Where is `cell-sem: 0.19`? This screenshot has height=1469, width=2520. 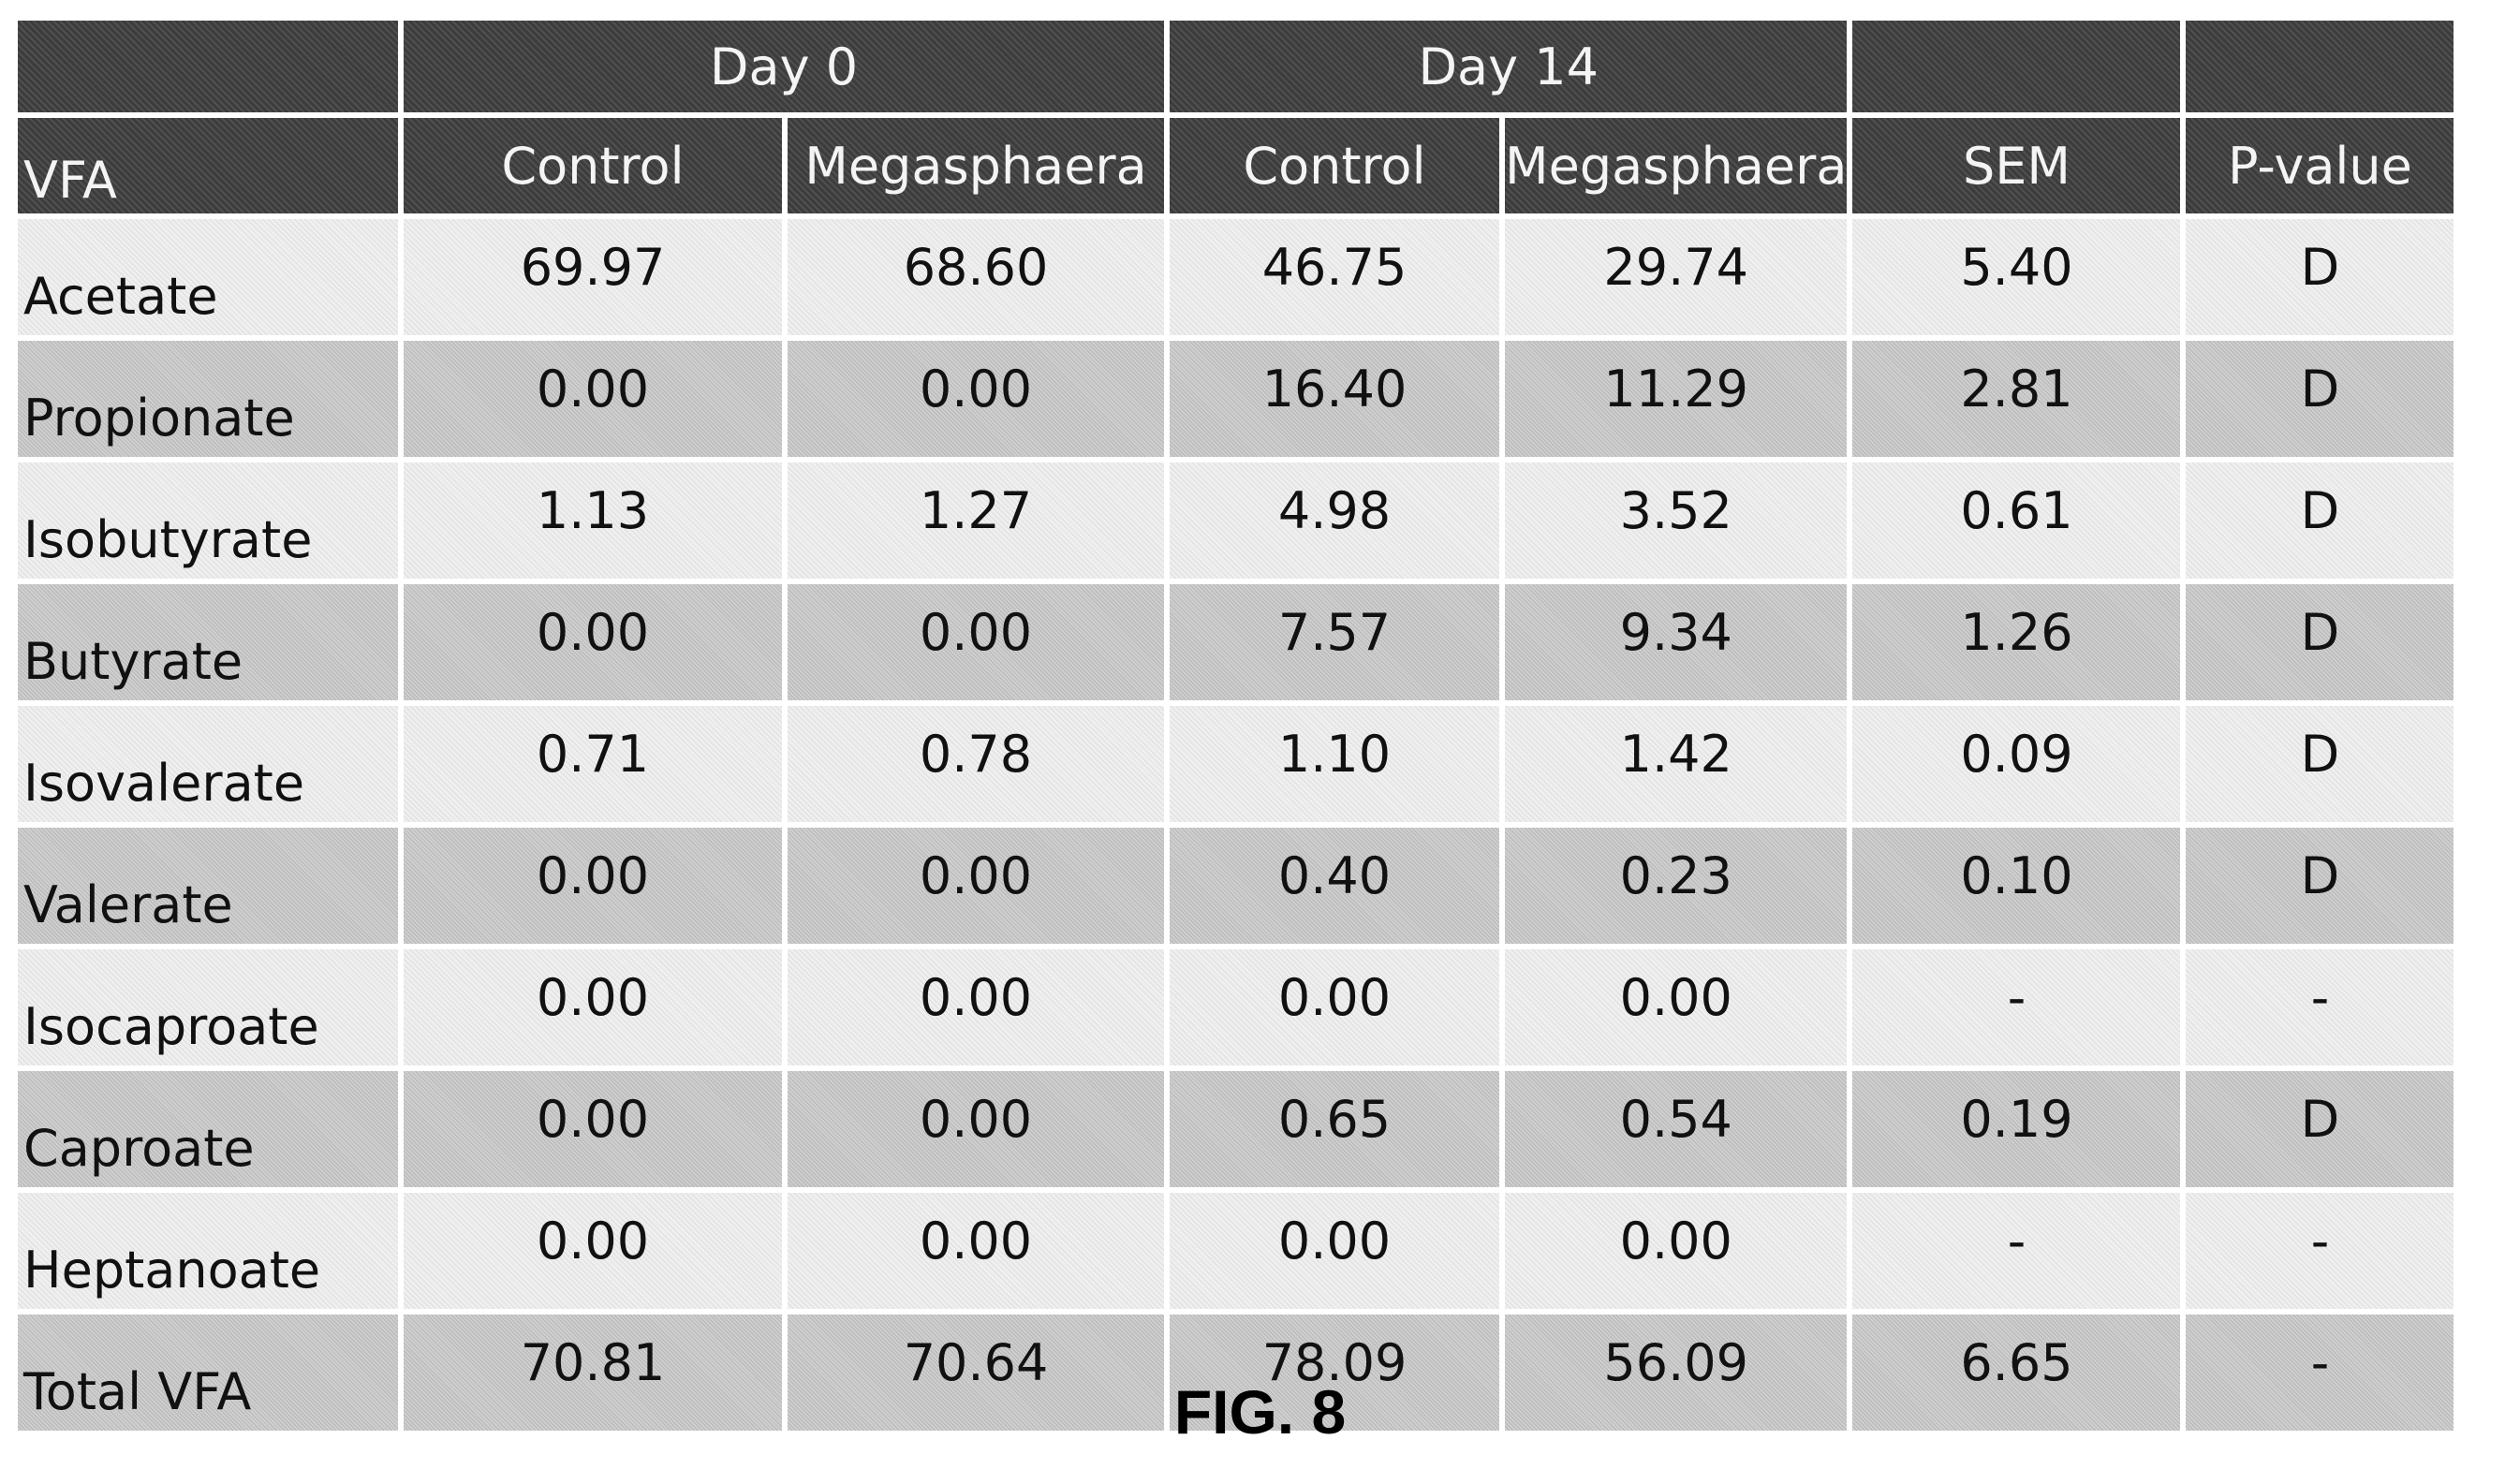
cell-sem: 0.19 is located at coordinates (2017, 1129).